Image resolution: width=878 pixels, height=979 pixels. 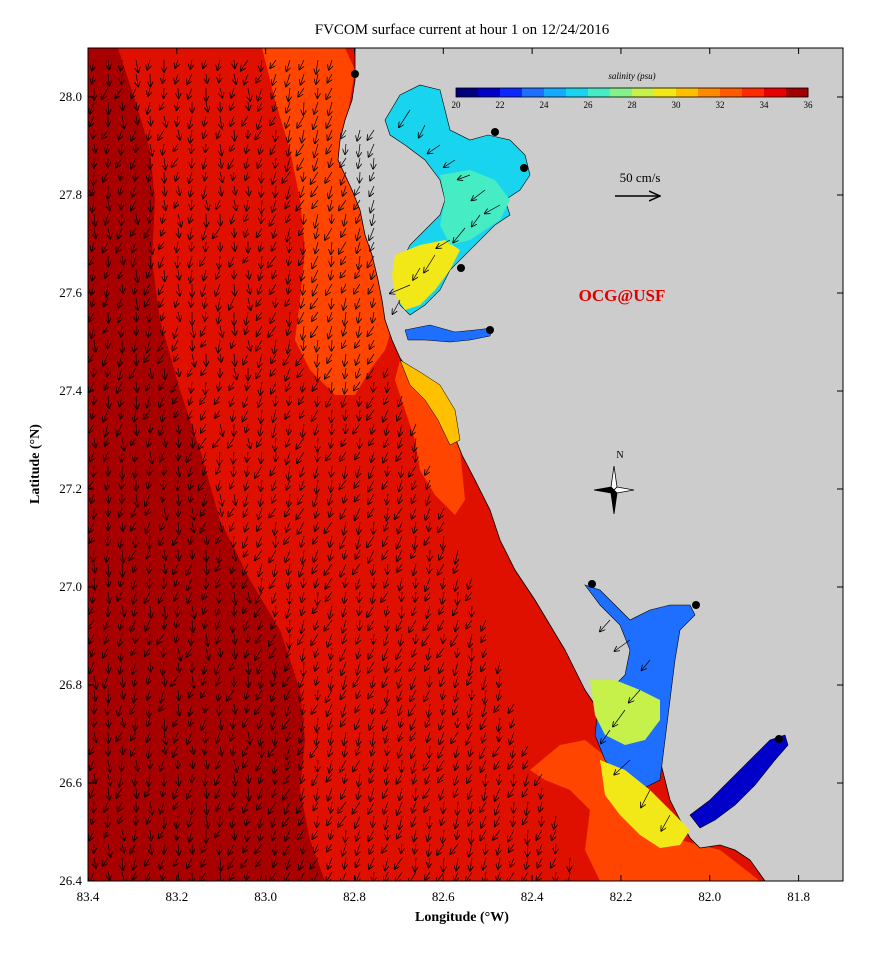 I want to click on y-tick-label: 27.4, so click(x=70, y=390).